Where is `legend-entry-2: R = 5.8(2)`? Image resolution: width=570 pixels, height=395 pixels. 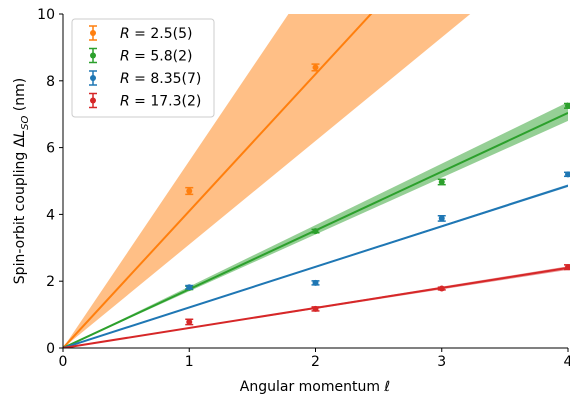
legend-entry-2: R = 5.8(2) is located at coordinates (140, 56).